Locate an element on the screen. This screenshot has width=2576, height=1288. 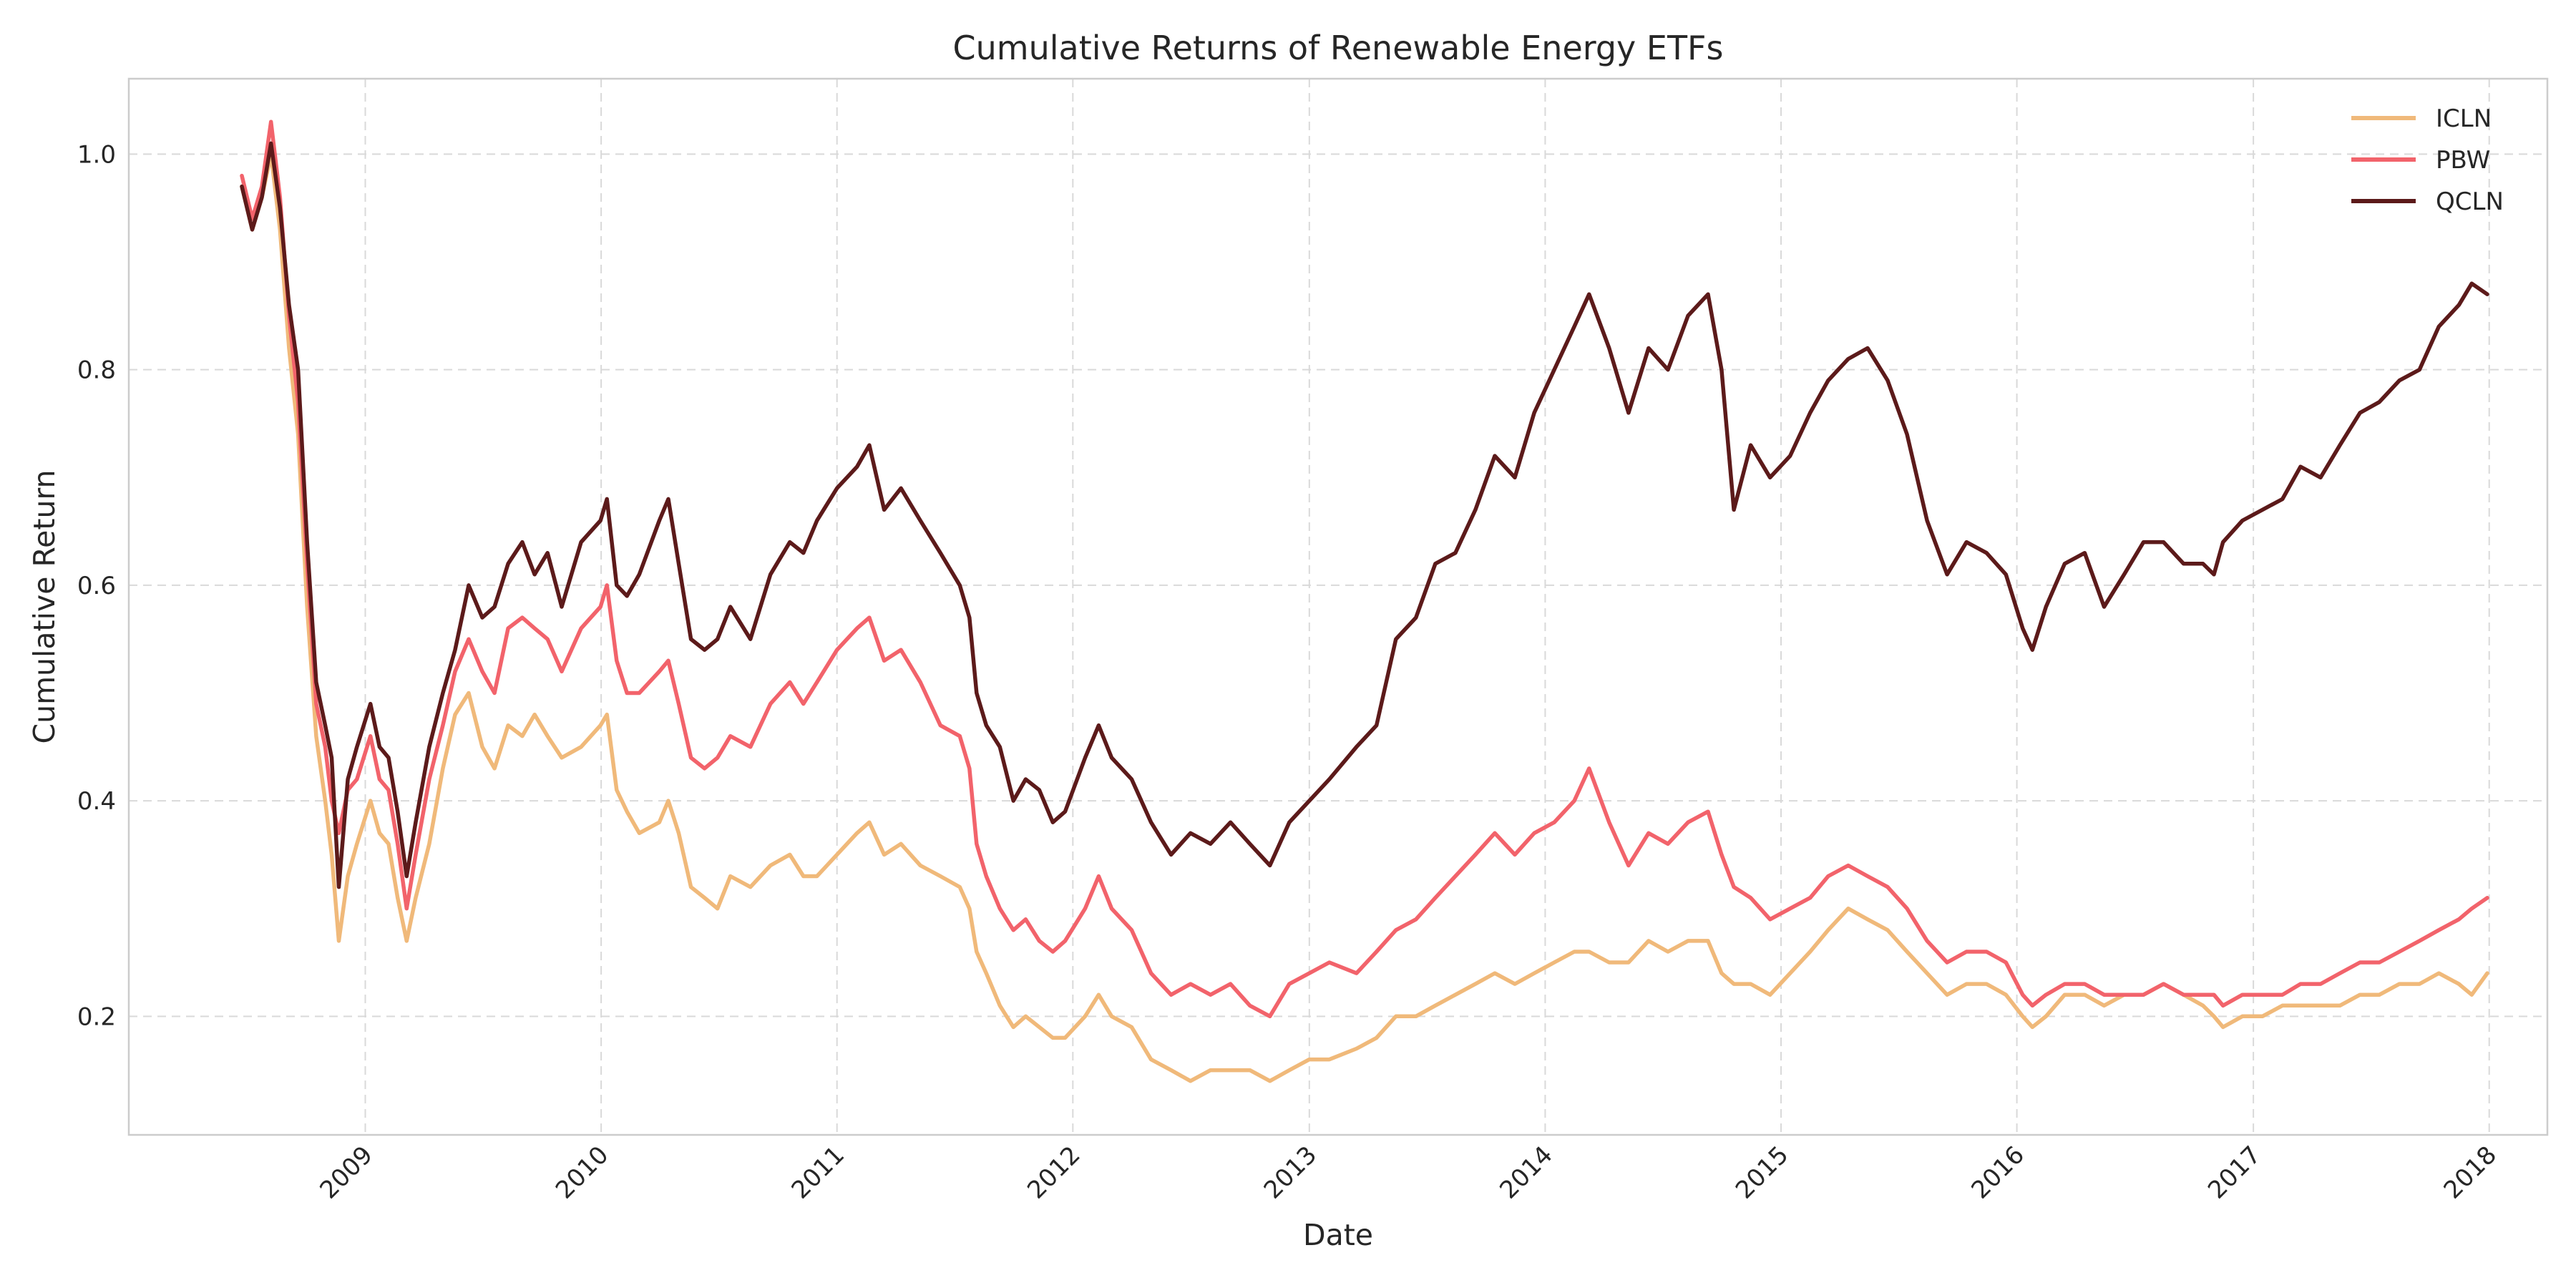
legend-label-qcln: QCLN is located at coordinates (2470, 201).